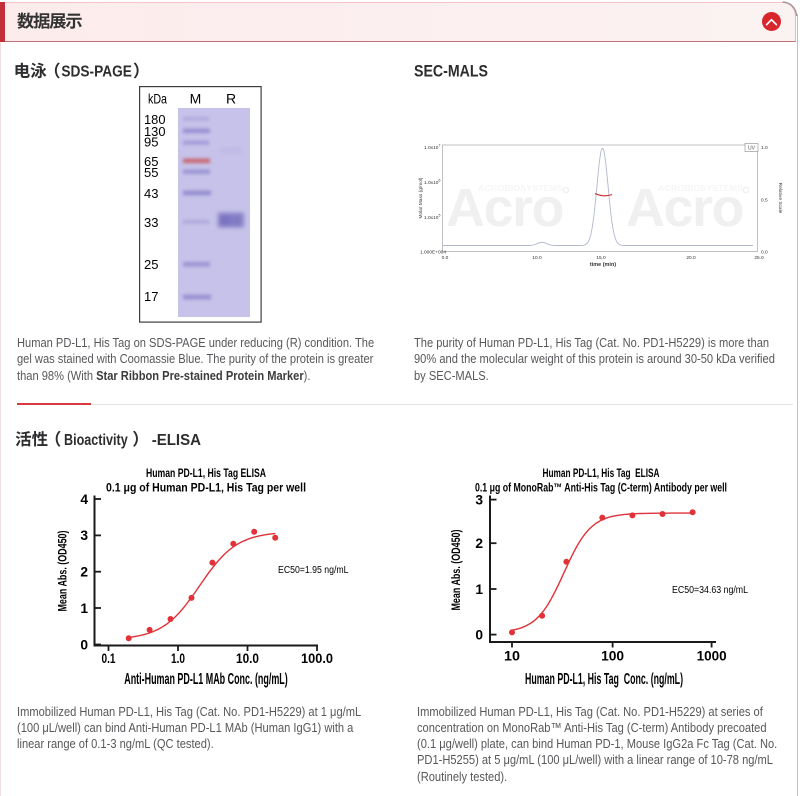 This screenshot has width=800, height=796. What do you see at coordinates (603, 265) in the screenshot?
I see `svg-text: time (min)` at bounding box center [603, 265].